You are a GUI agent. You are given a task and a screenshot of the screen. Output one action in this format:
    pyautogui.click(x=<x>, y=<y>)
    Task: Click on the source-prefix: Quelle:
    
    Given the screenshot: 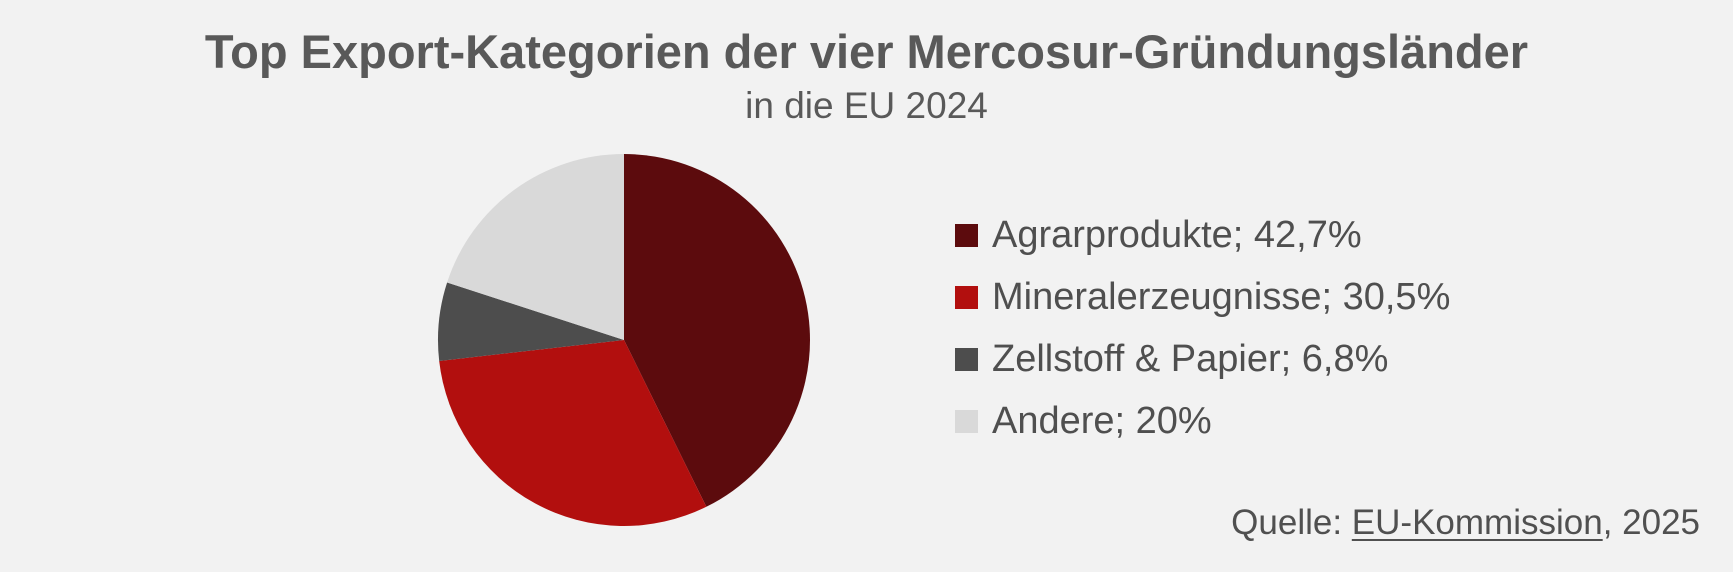 What is the action you would take?
    pyautogui.click(x=1291, y=522)
    